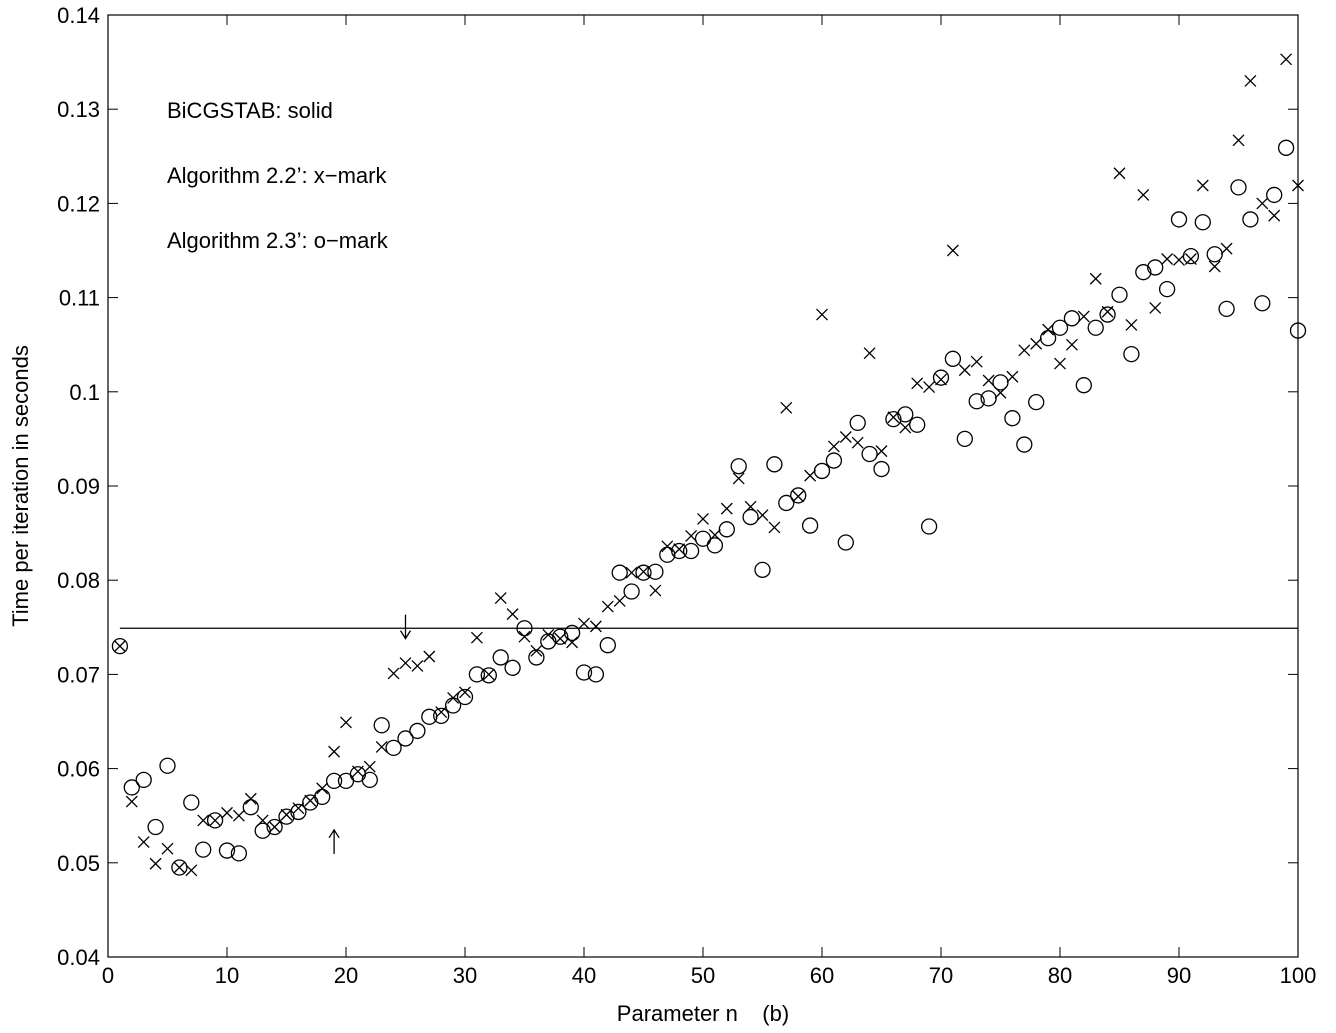 The image size is (1336, 1033). I want to click on y-tick-label: 0.11, so click(79, 298).